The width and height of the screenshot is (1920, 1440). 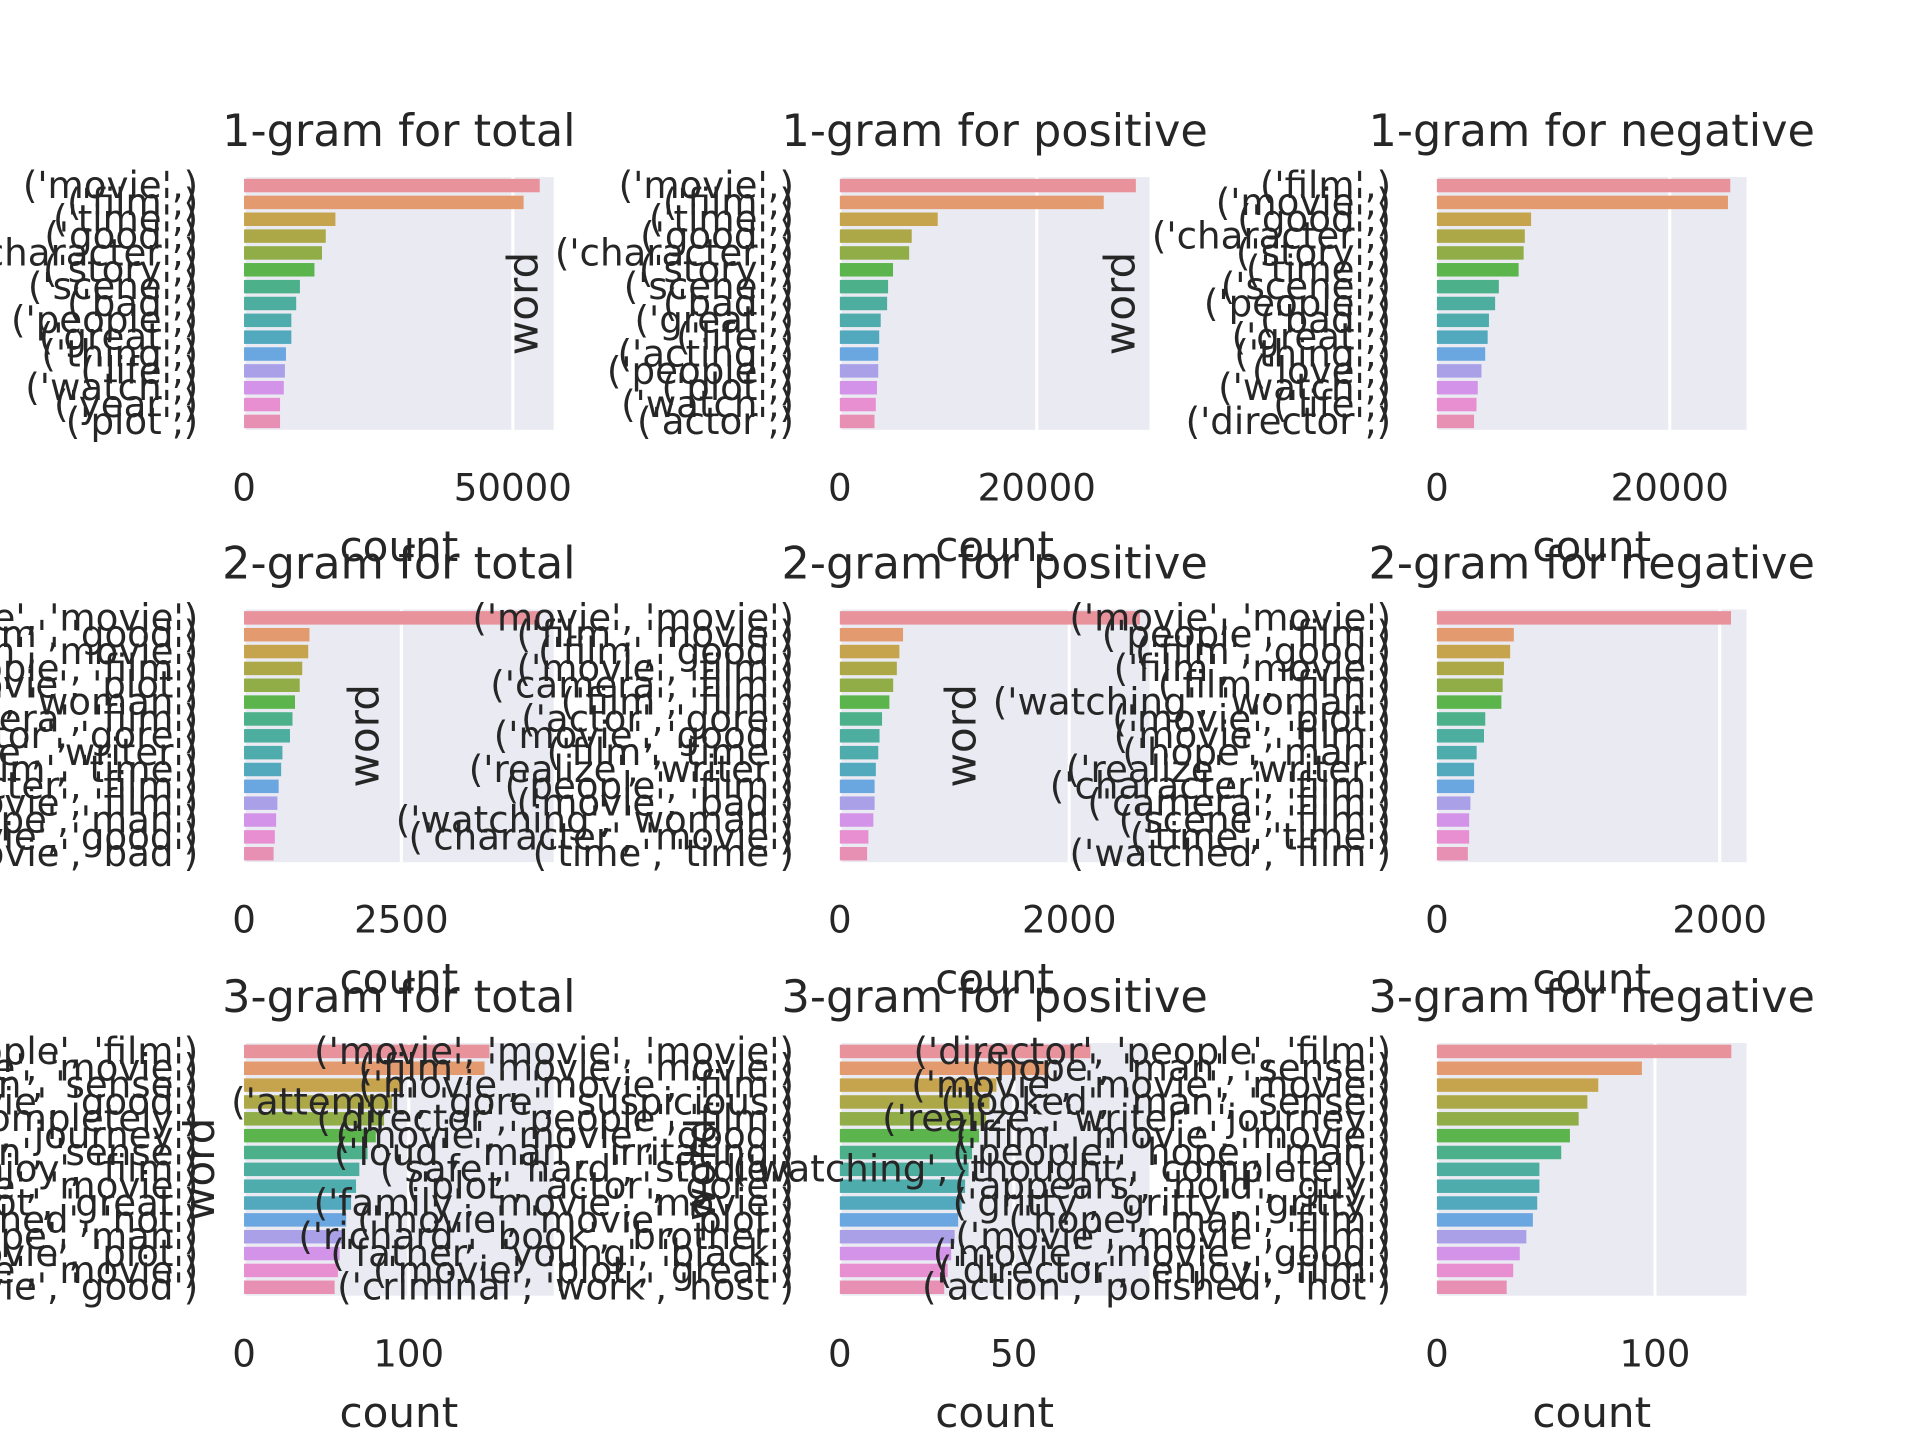 I want to click on y-tick-label: ('looked', 'man', 'sense'), so click(x=99, y=1152).